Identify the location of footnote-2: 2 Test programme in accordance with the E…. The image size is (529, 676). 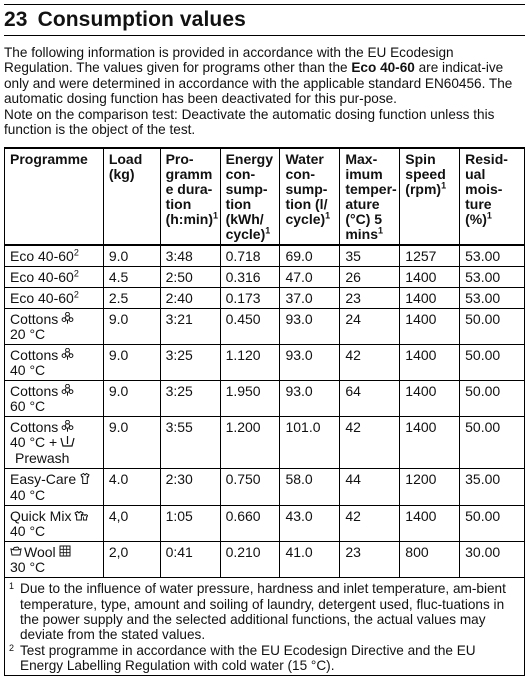
(261, 658).